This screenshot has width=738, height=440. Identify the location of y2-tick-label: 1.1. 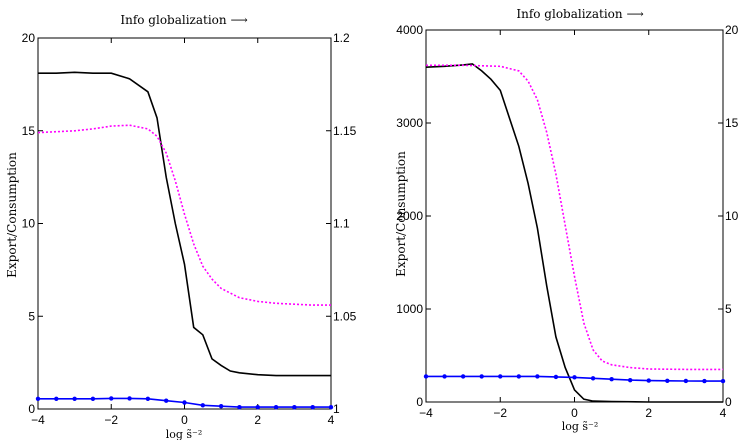
(341, 224).